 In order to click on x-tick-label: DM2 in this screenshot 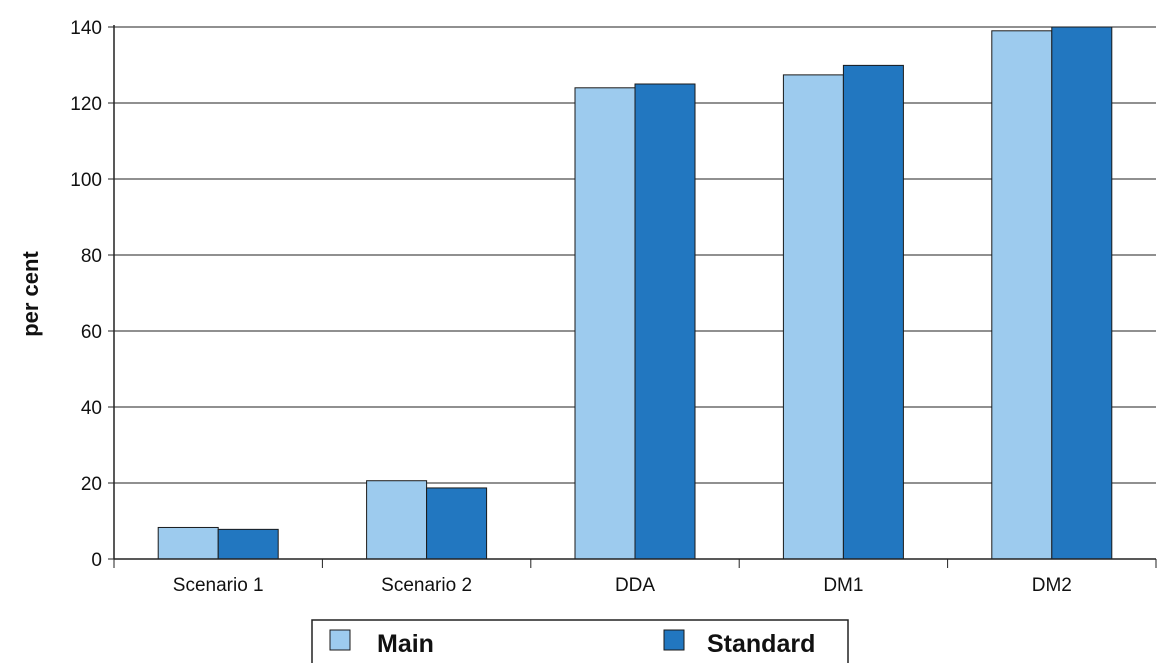, I will do `click(1052, 585)`.